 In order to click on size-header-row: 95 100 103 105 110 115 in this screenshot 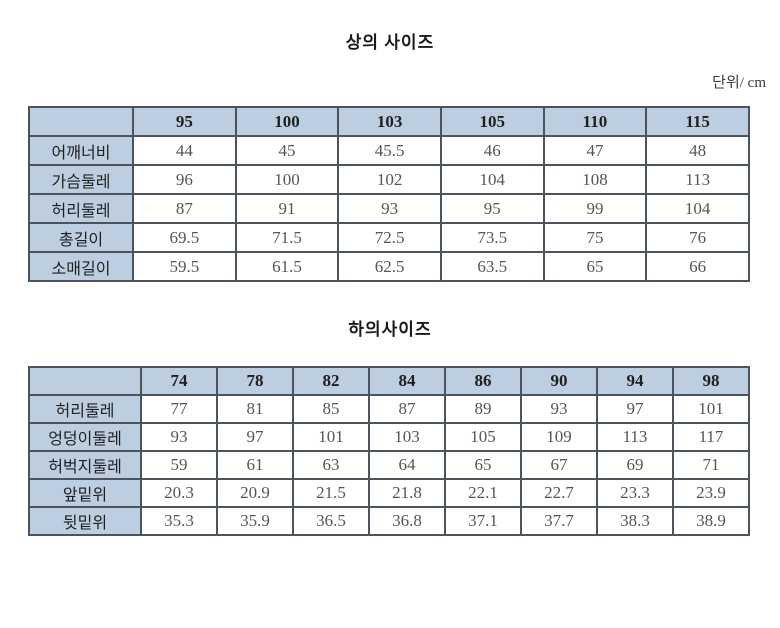, I will do `click(389, 121)`.